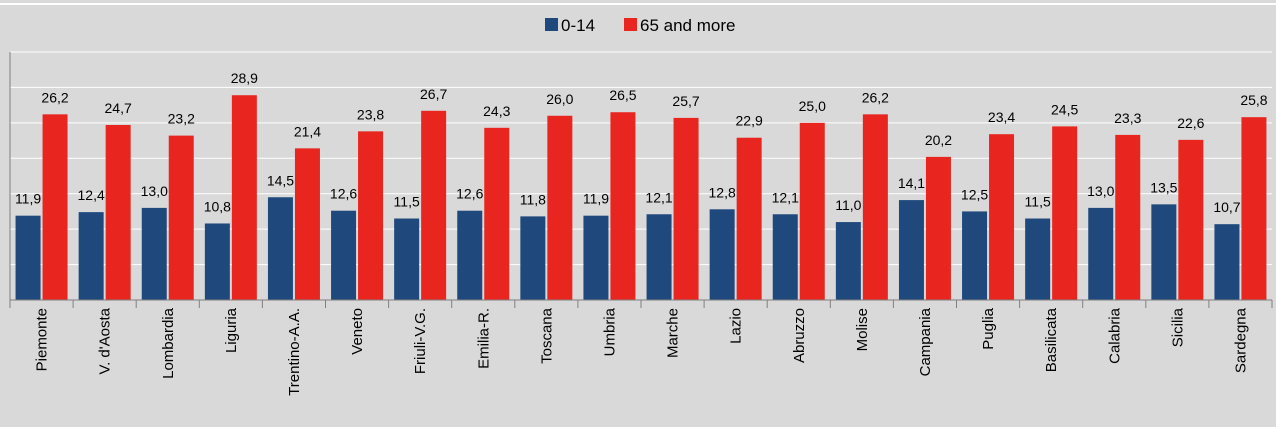  Describe the element at coordinates (749, 121) in the screenshot. I see `value-label: 22,9` at that location.